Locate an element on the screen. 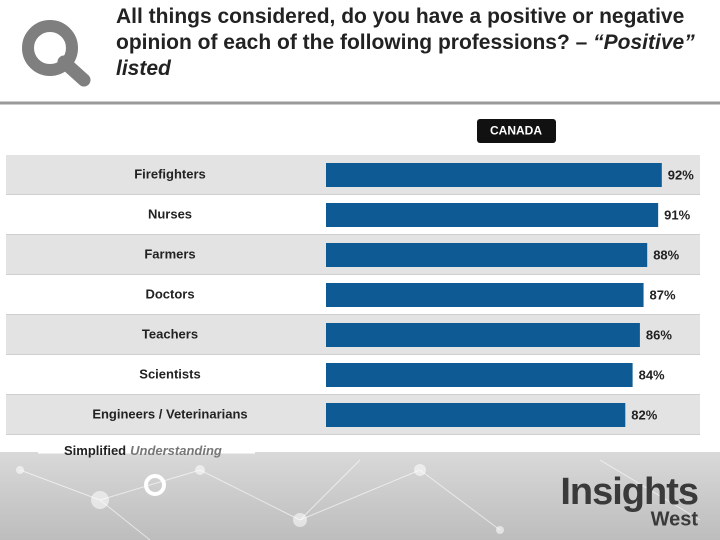  logo-main: Insights is located at coordinates (629, 492).